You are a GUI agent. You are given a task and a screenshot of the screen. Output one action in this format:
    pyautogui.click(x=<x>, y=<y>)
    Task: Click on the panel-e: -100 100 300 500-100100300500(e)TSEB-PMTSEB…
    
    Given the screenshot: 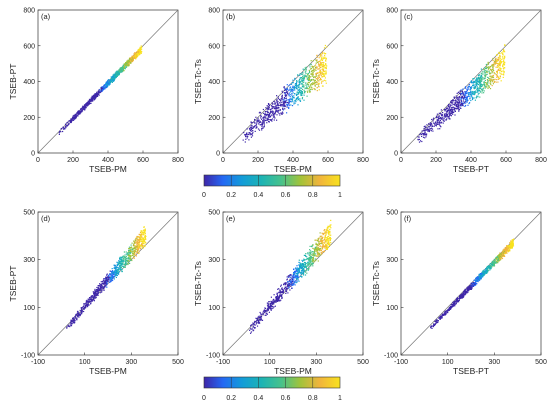 What is the action you would take?
    pyautogui.click(x=281, y=293)
    